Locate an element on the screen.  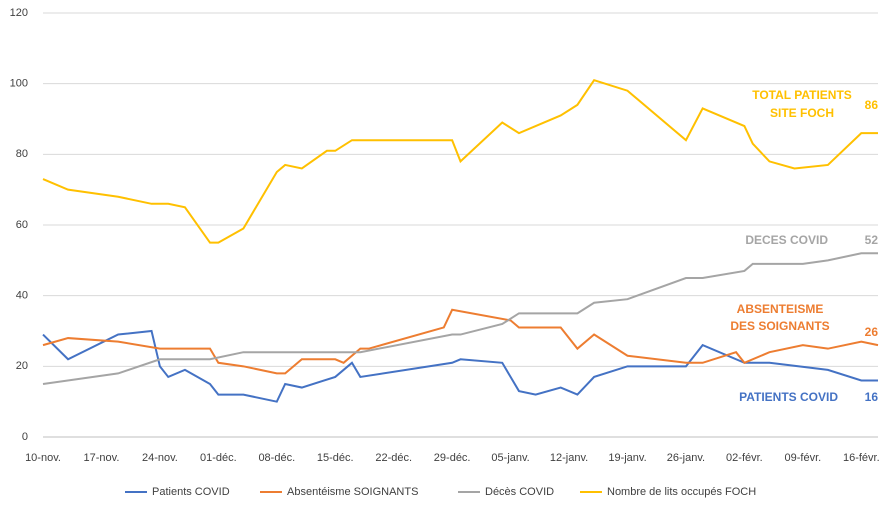
x-tick-label: 05-janv. is located at coordinates (510, 458).